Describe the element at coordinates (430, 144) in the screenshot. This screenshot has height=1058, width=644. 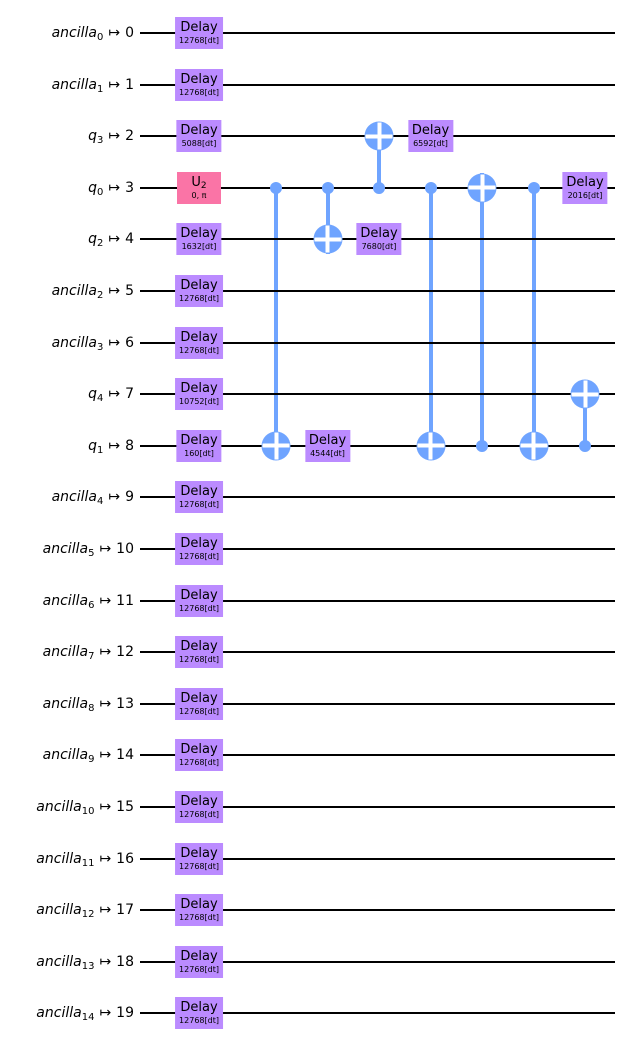
I see `gate-duration: 6592[dt]` at that location.